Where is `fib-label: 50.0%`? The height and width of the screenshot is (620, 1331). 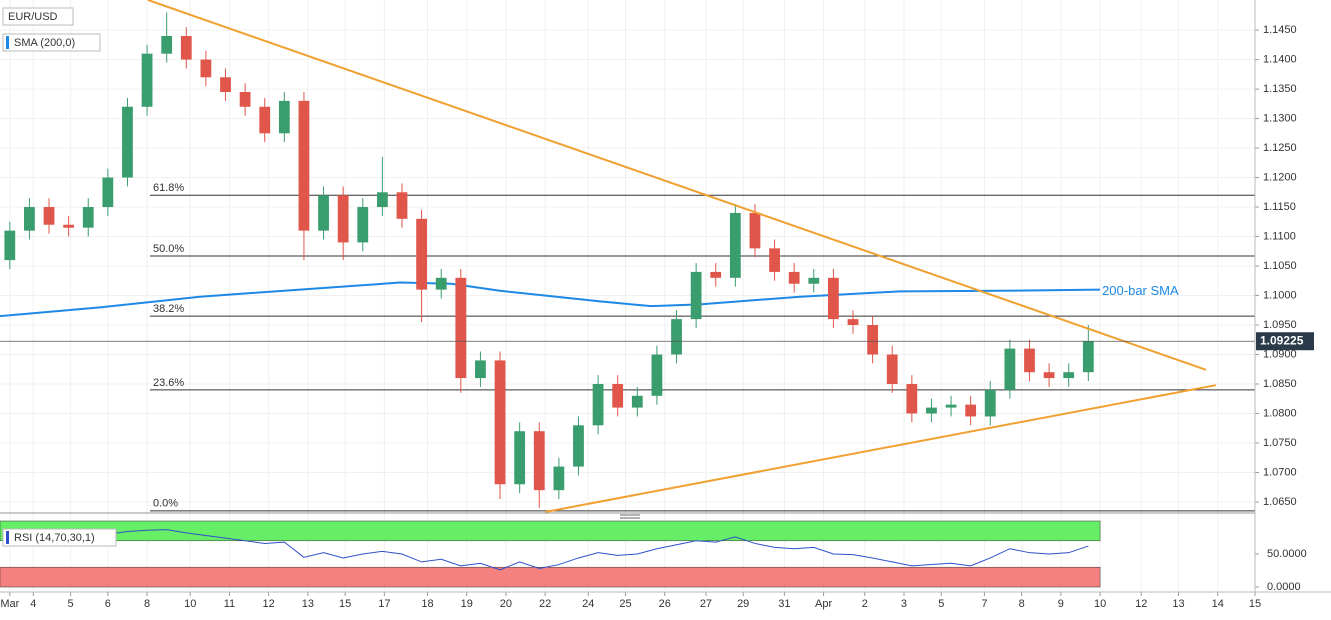 fib-label: 50.0% is located at coordinates (168, 249).